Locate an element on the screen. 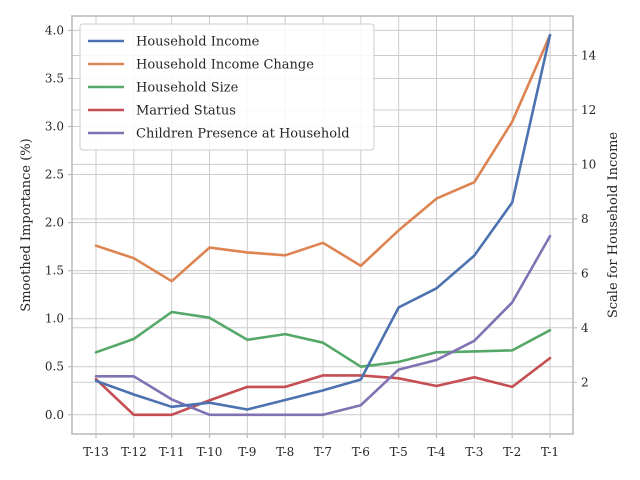 The height and width of the screenshot is (480, 640). y2-tick-label: 12 is located at coordinates (588, 110).